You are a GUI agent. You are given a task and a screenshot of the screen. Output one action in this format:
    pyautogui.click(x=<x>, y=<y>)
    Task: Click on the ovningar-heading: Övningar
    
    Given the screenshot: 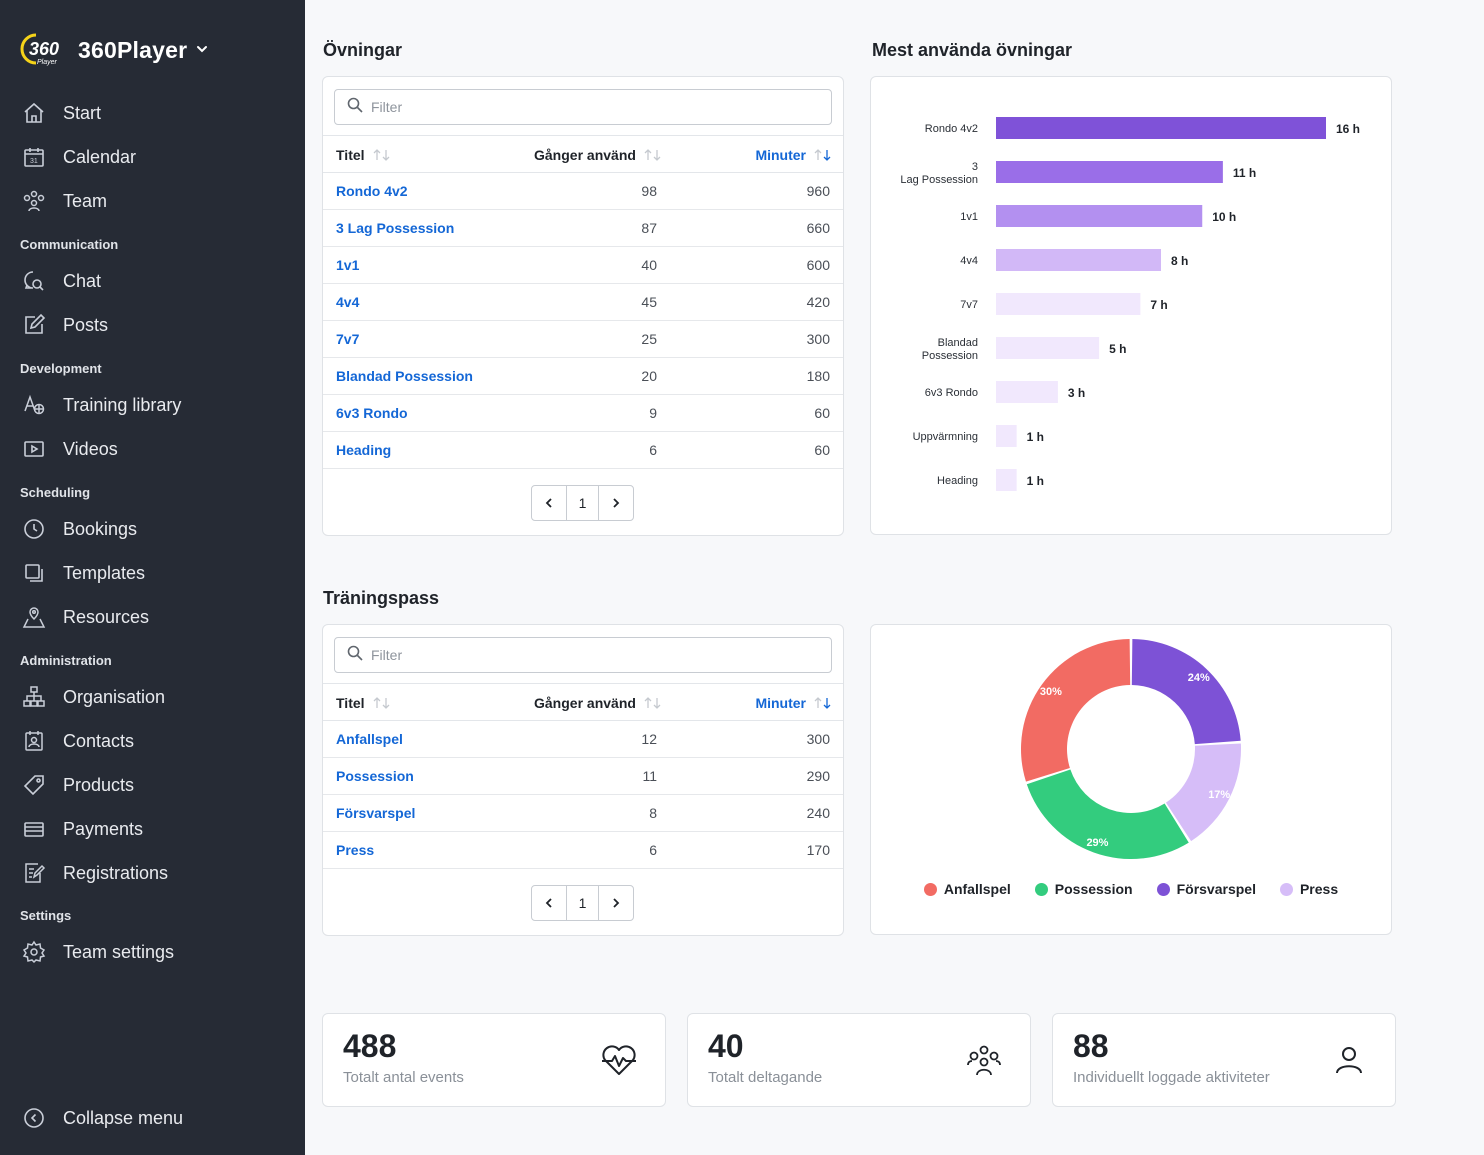 What is the action you would take?
    pyautogui.click(x=363, y=50)
    